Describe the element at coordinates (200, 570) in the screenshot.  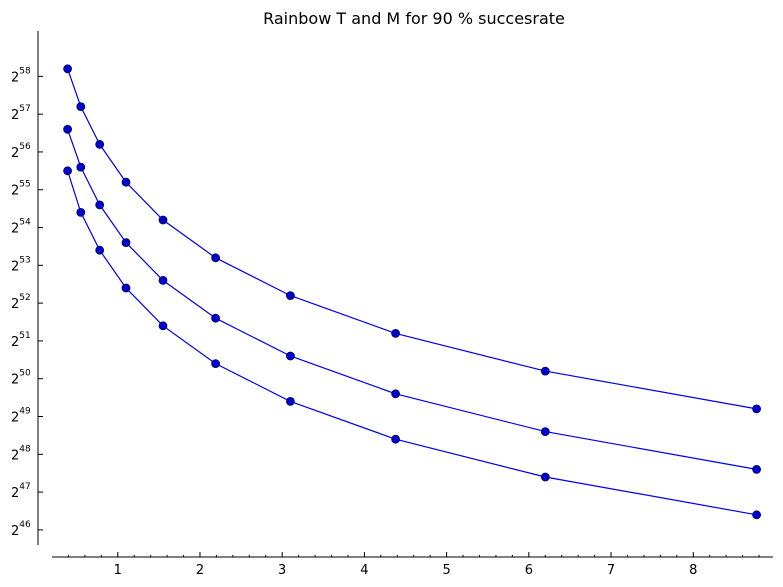
I see `x-tick-label: 2` at that location.